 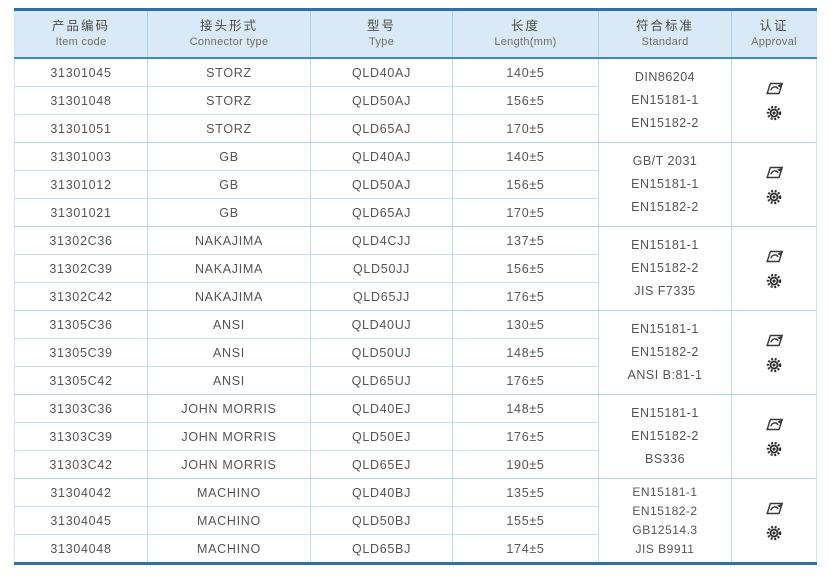 I want to click on standard-line: GB12514.3, so click(x=665, y=529).